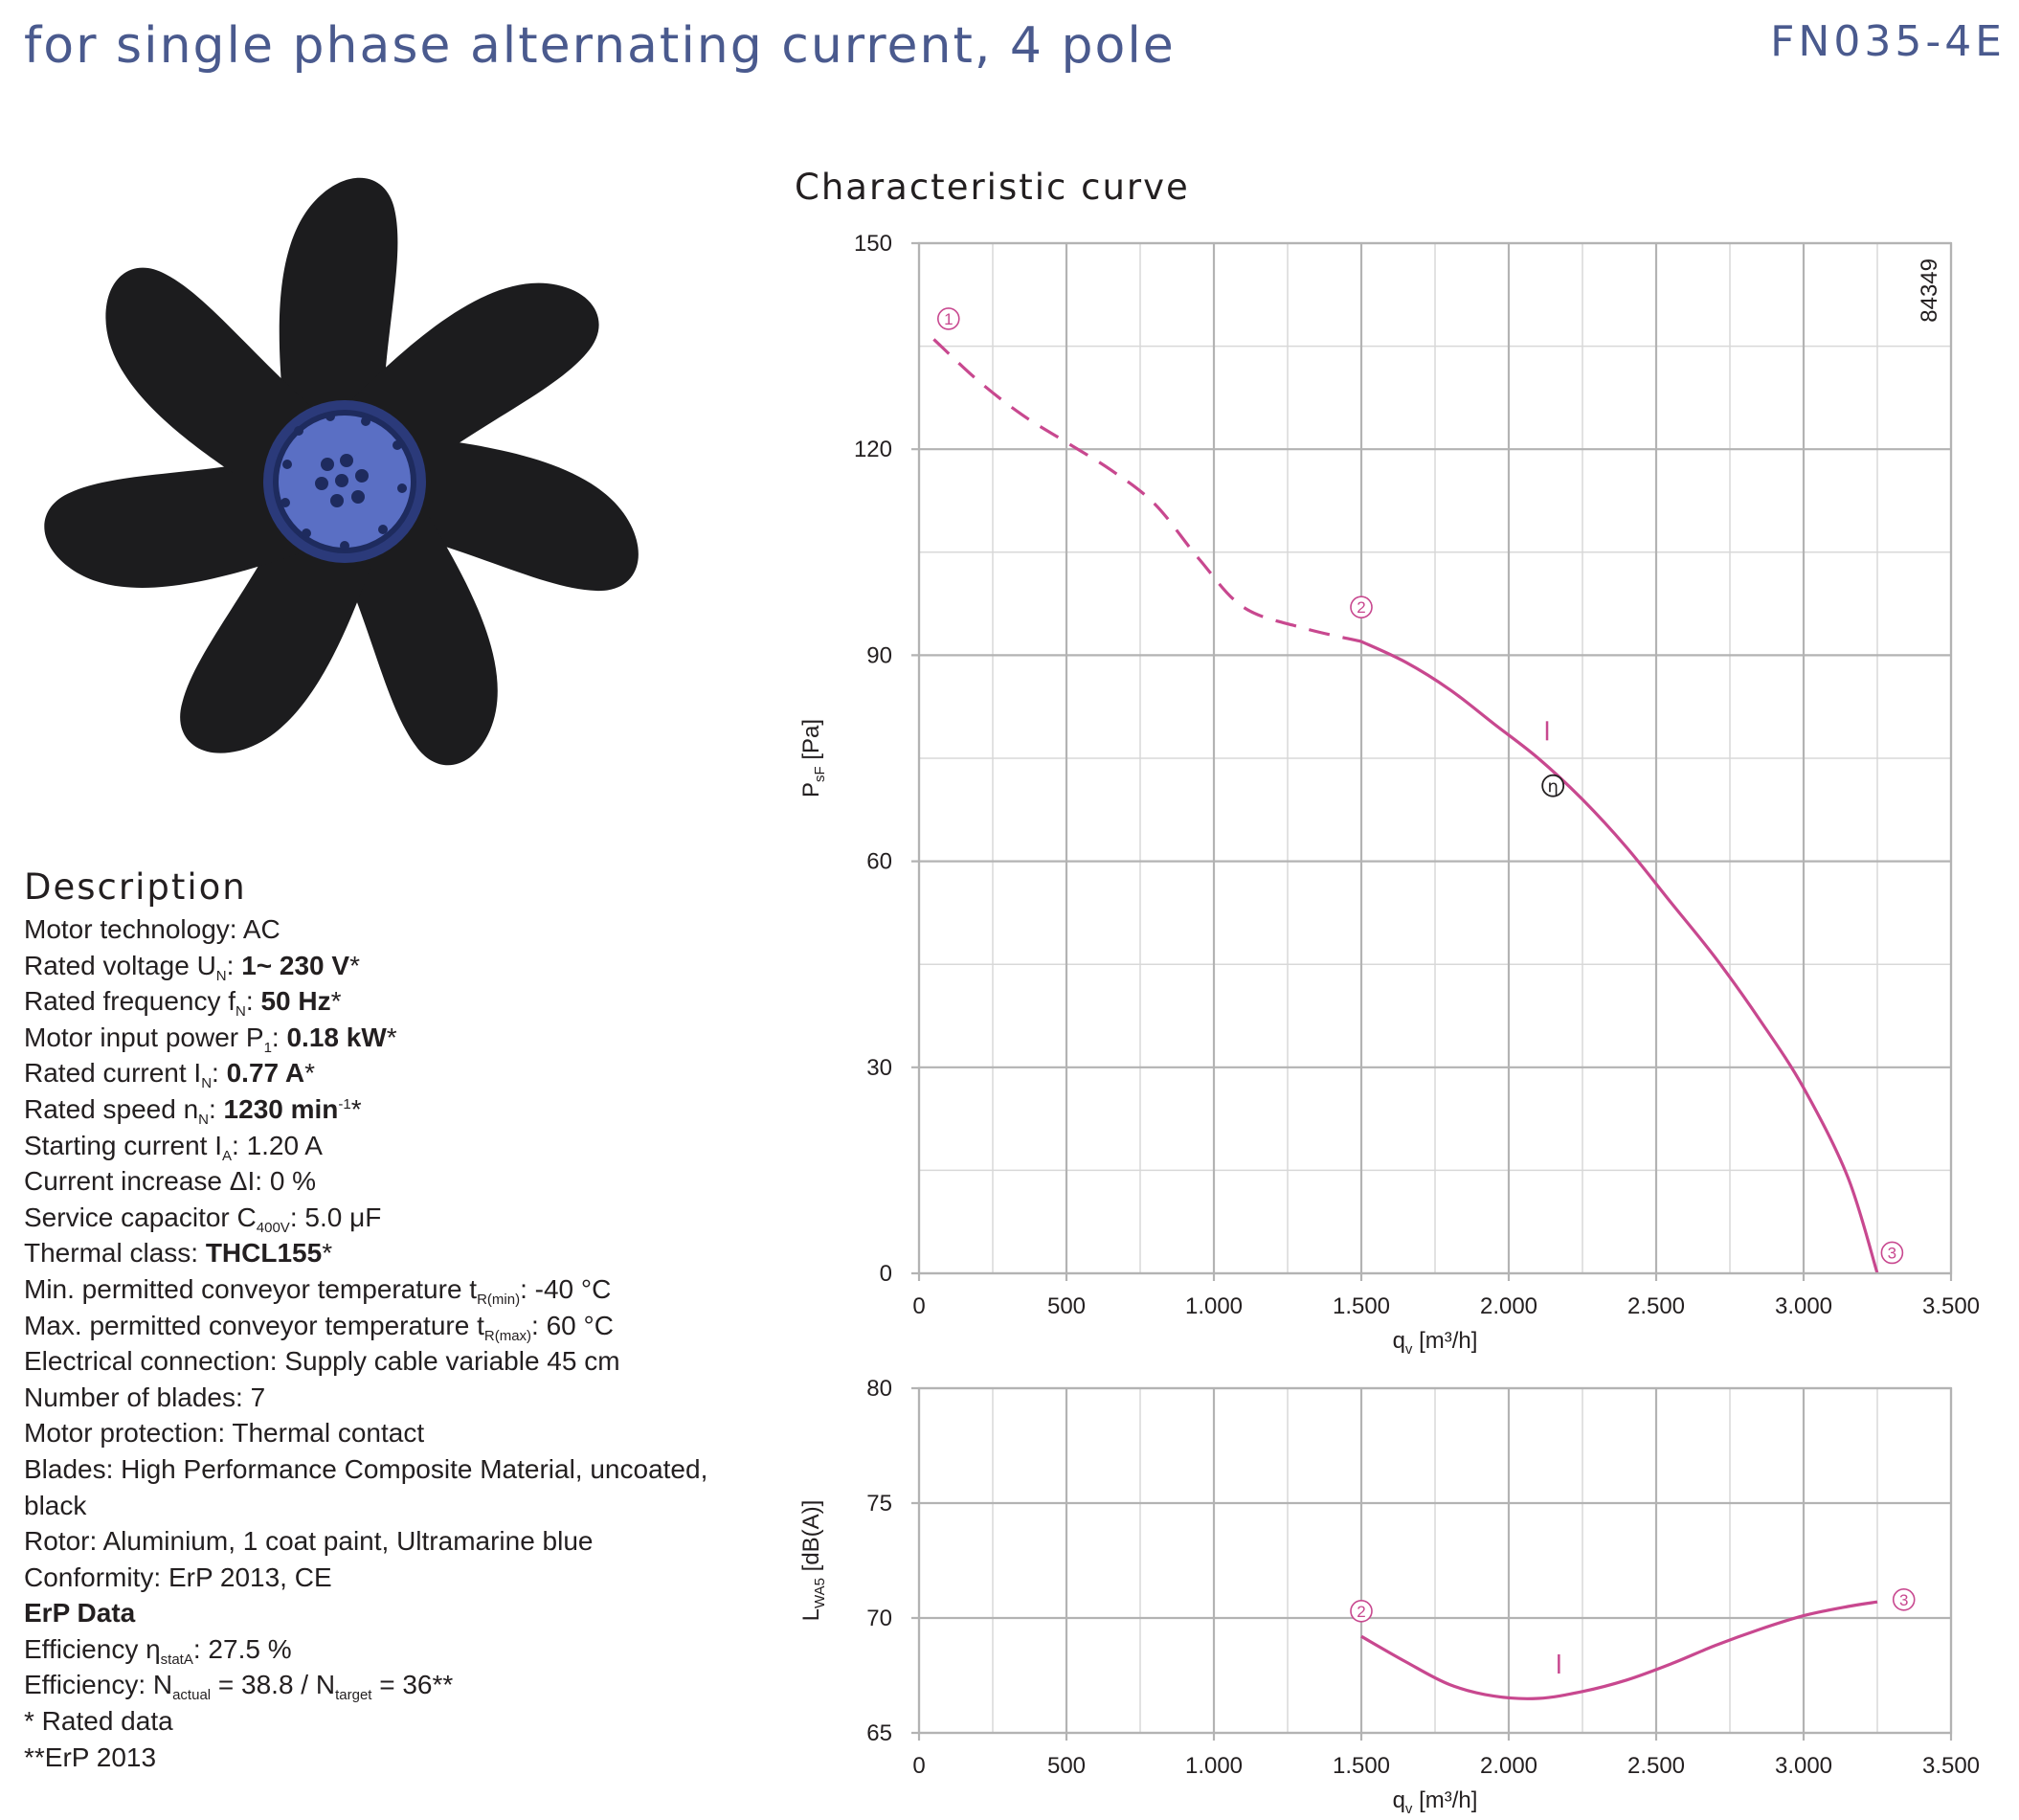 The image size is (2019, 1820). I want to click on spec-conformity: Conformity: ErP 2013, CE, so click(178, 1577).